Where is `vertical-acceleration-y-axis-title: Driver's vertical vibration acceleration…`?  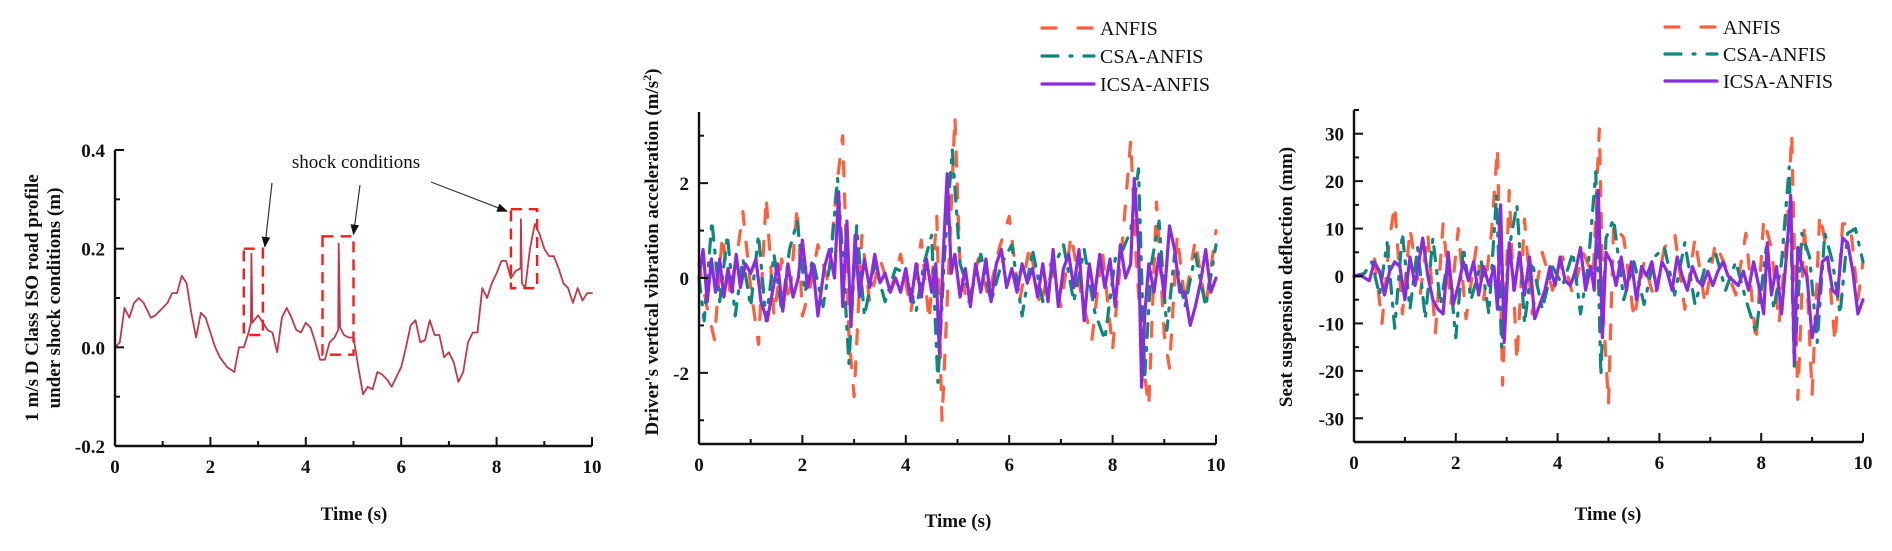
vertical-acceleration-y-axis-title: Driver's vertical vibration acceleration… is located at coordinates (651, 252).